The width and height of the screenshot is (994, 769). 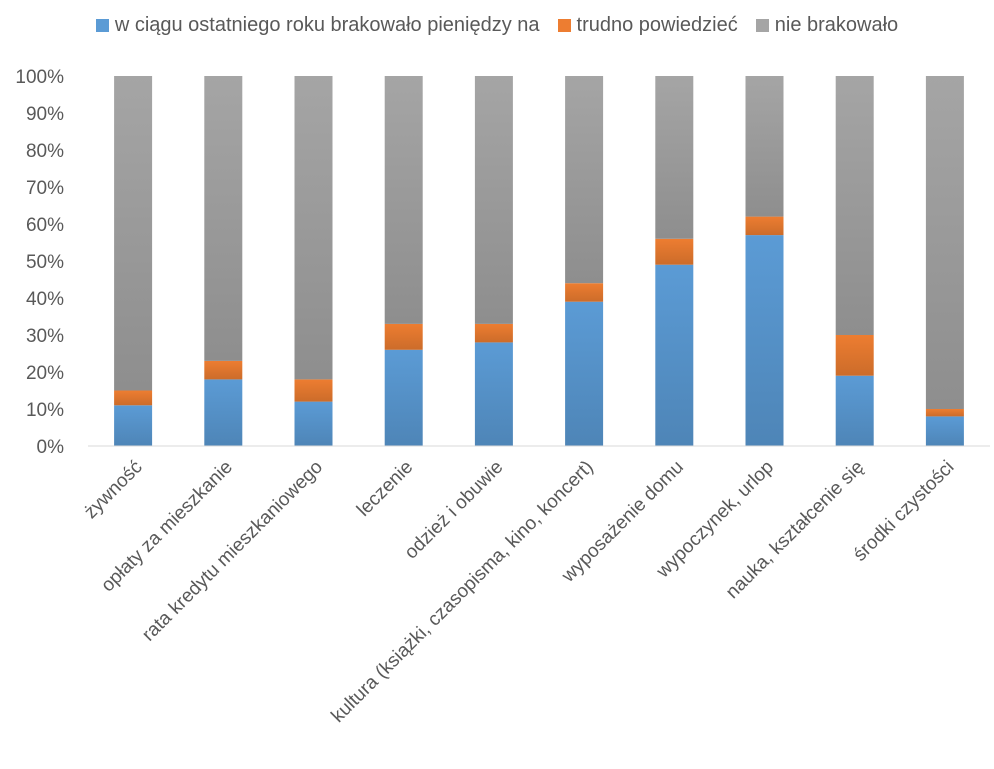 I want to click on y-tick-label: 100%, so click(x=39, y=77).